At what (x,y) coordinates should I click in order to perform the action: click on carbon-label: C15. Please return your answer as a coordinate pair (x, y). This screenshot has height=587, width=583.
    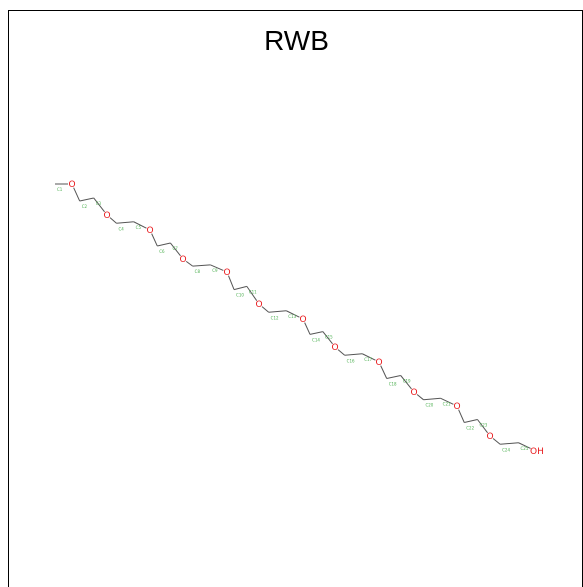
    Looking at the image, I should click on (329, 337).